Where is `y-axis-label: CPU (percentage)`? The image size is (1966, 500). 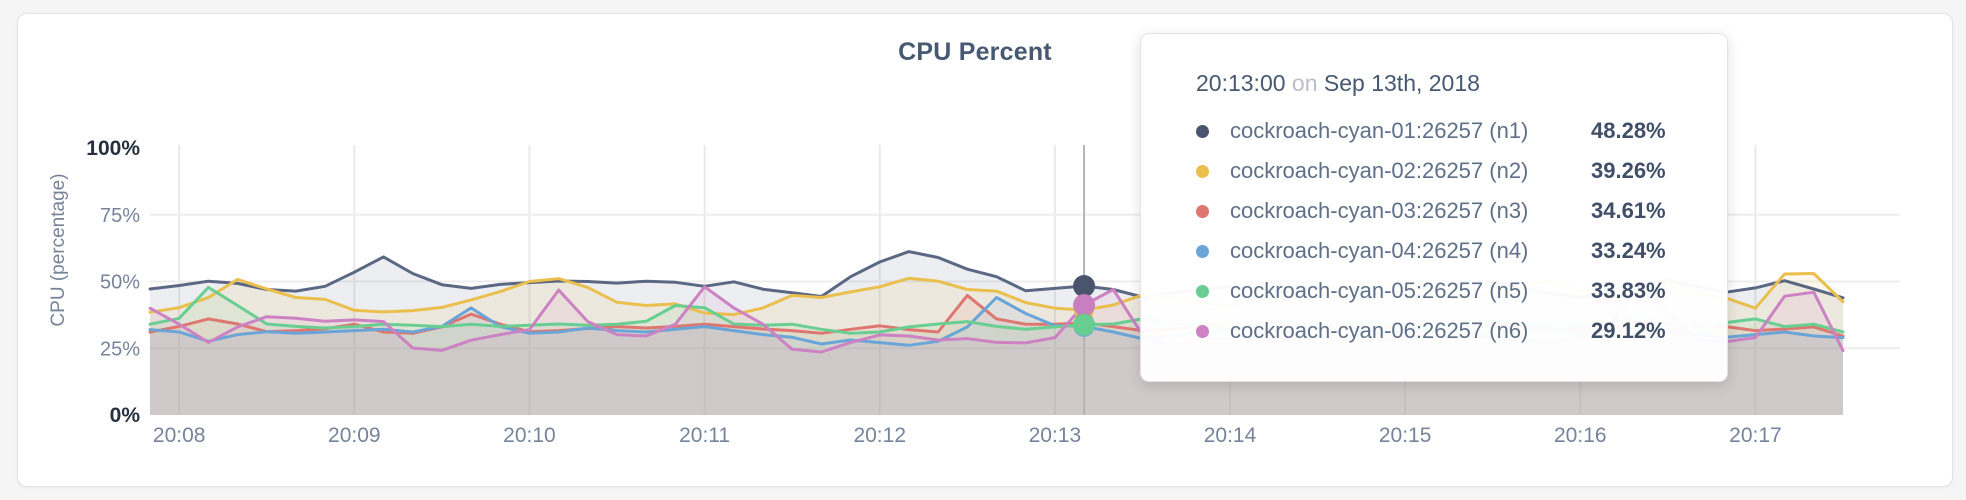 y-axis-label: CPU (percentage) is located at coordinates (58, 250).